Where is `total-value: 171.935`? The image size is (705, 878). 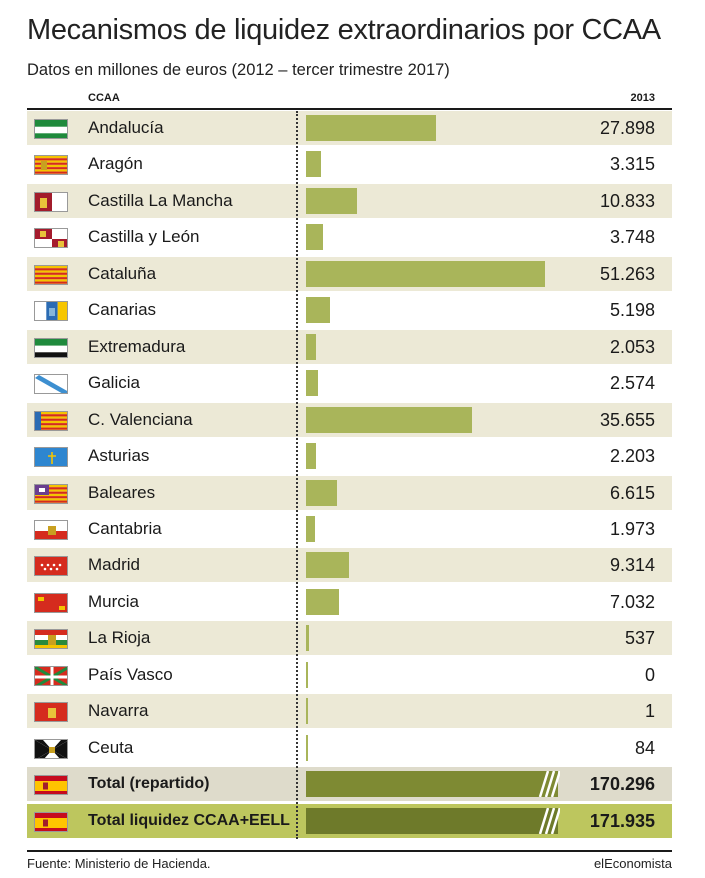 total-value: 171.935 is located at coordinates (622, 820).